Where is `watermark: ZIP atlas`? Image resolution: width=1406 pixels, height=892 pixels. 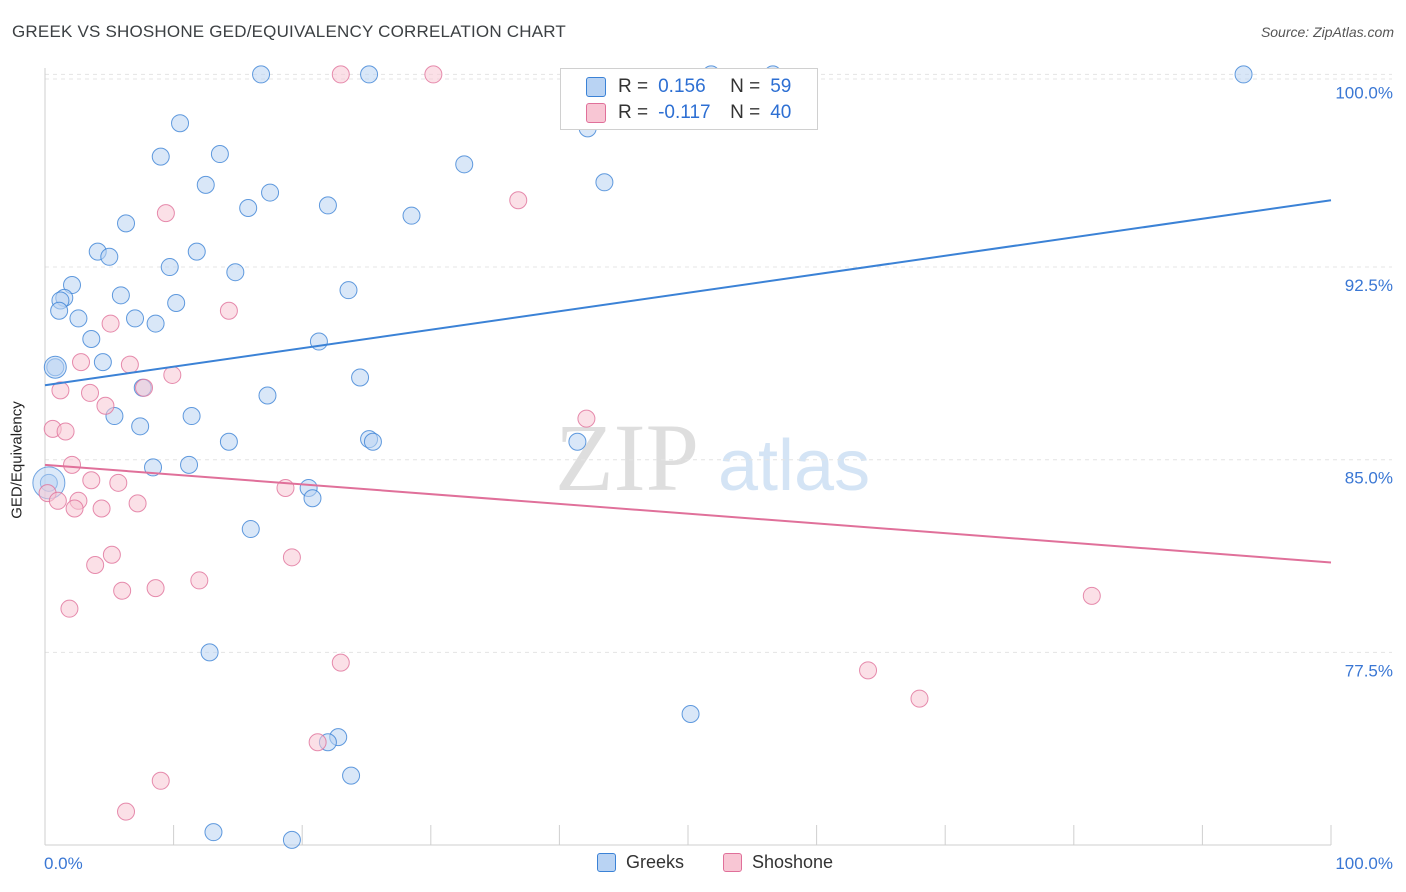
watermark: ZIP atlas is located at coordinates (712, 457).